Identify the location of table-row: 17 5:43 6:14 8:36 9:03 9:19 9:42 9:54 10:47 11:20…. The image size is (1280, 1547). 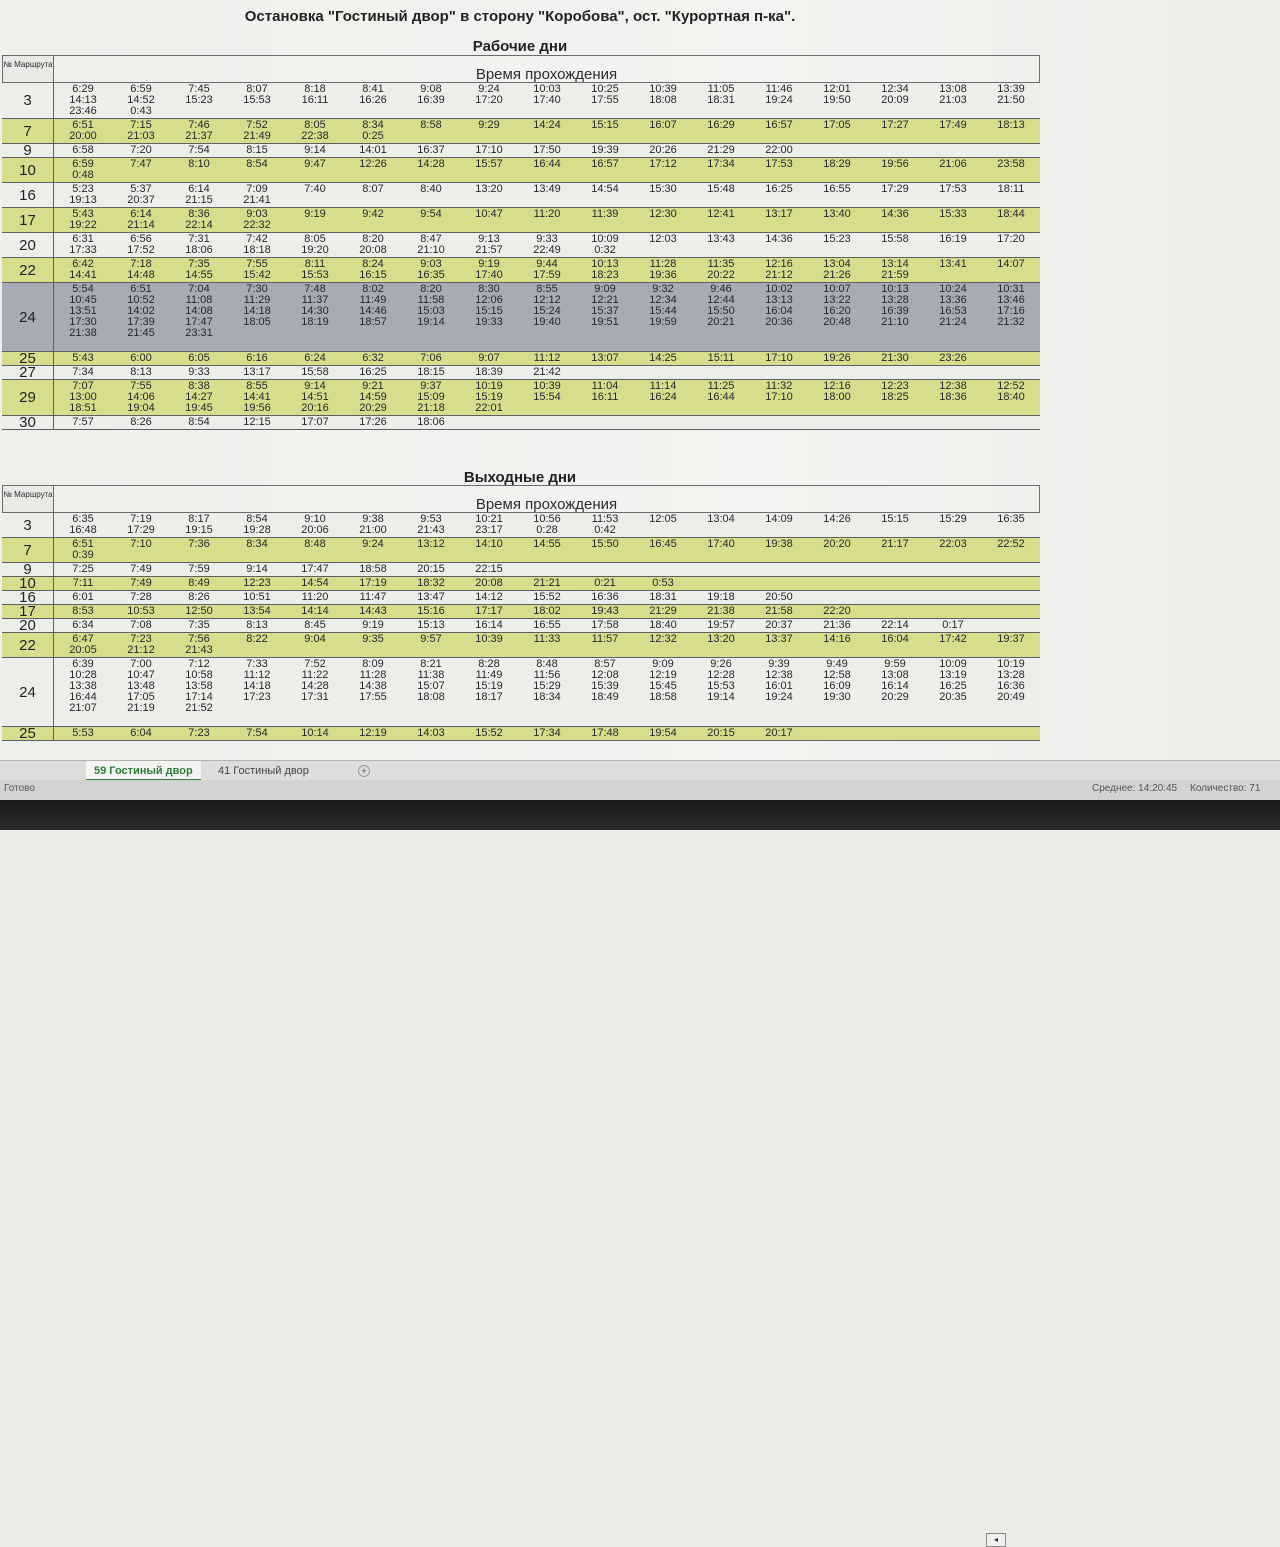
(521, 220).